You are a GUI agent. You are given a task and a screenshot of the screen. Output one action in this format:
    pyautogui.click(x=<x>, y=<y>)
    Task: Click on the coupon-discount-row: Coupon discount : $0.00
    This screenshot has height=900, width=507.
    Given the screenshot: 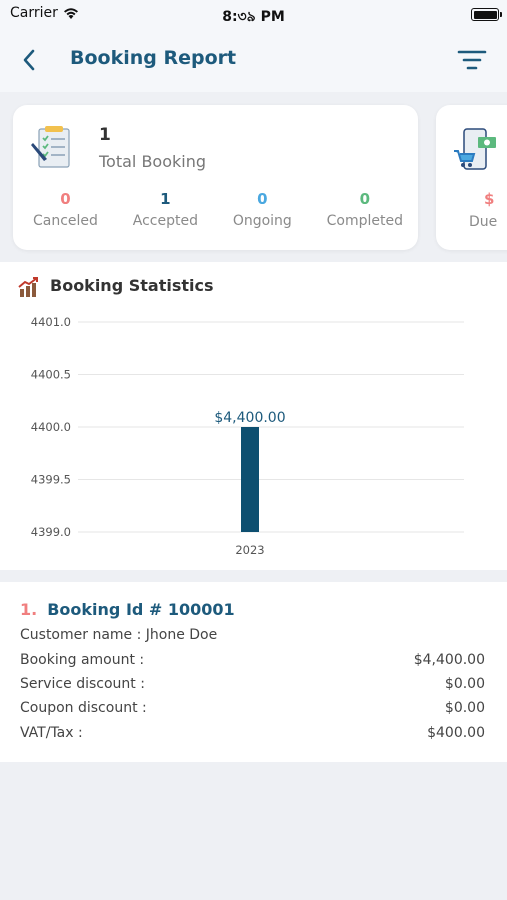 What is the action you would take?
    pyautogui.click(x=252, y=708)
    